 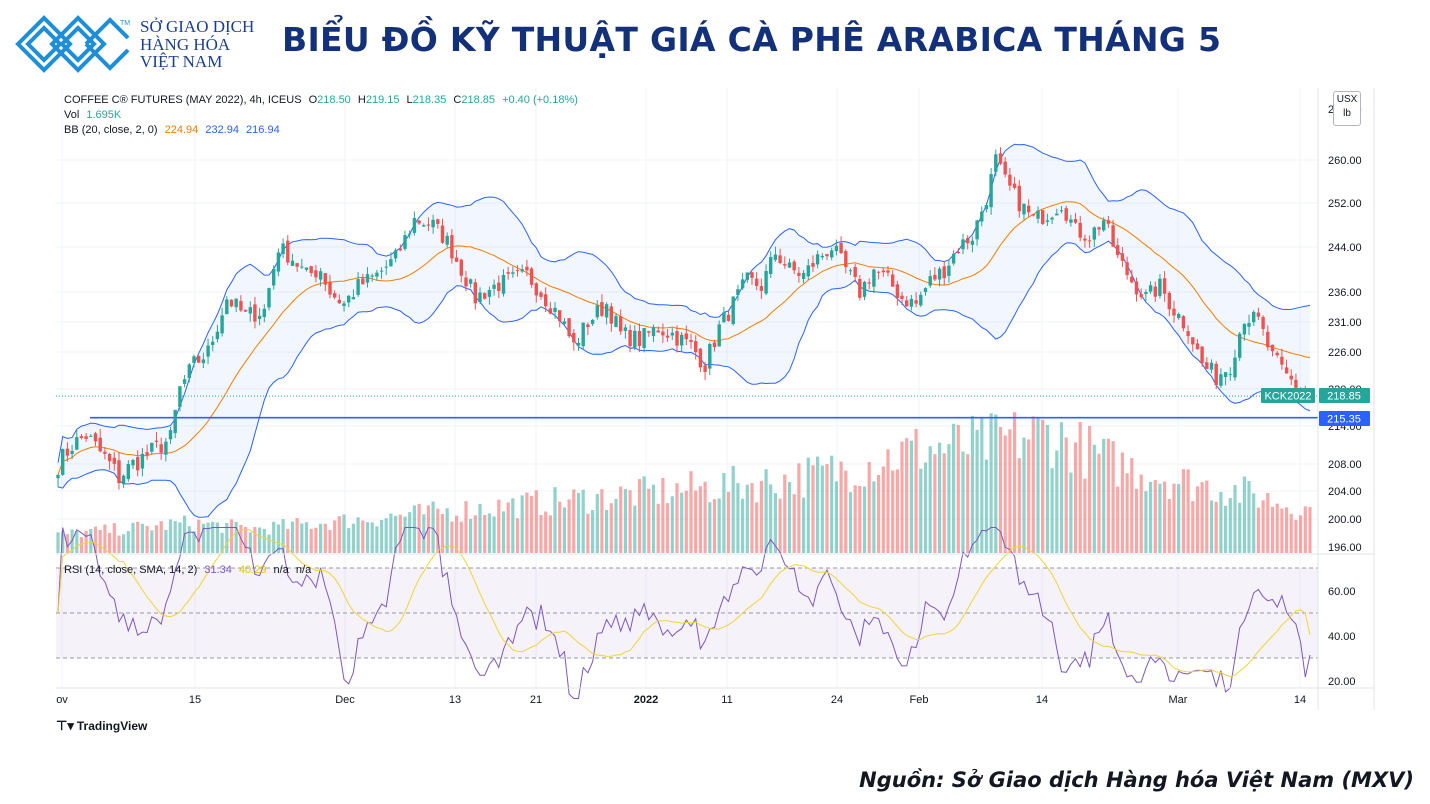 I want to click on symbol-price-label-bg, so click(x=1288, y=395).